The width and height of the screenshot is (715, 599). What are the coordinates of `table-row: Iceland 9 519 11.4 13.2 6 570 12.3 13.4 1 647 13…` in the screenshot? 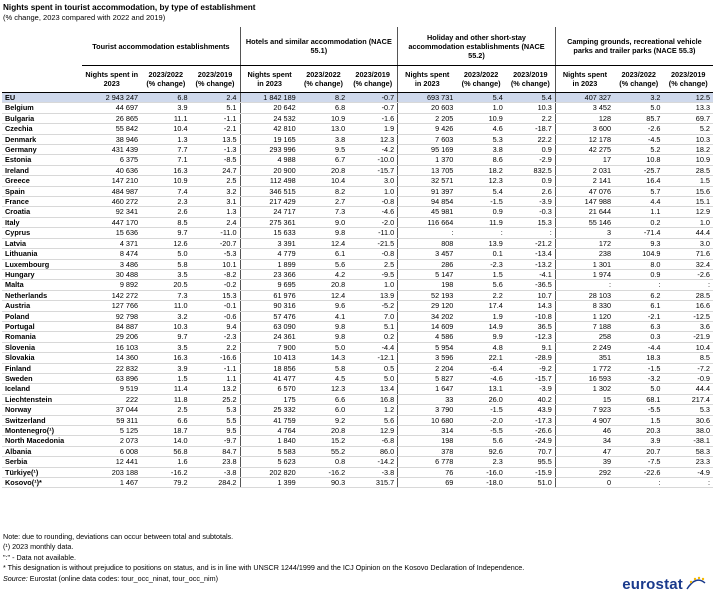 It's located at (357, 389).